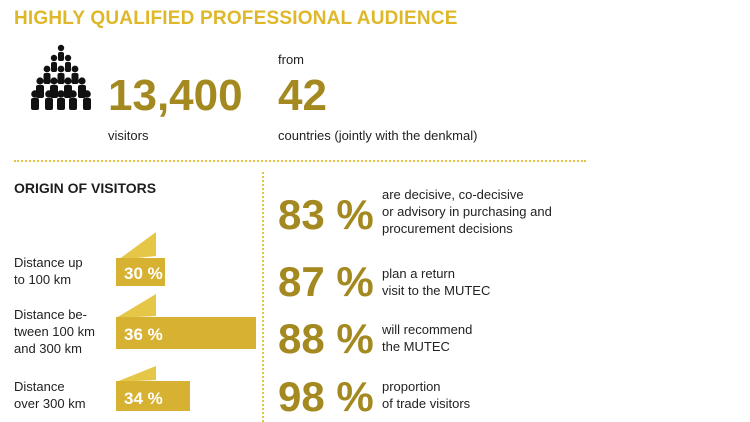  I want to click on from-label: from, so click(291, 59).